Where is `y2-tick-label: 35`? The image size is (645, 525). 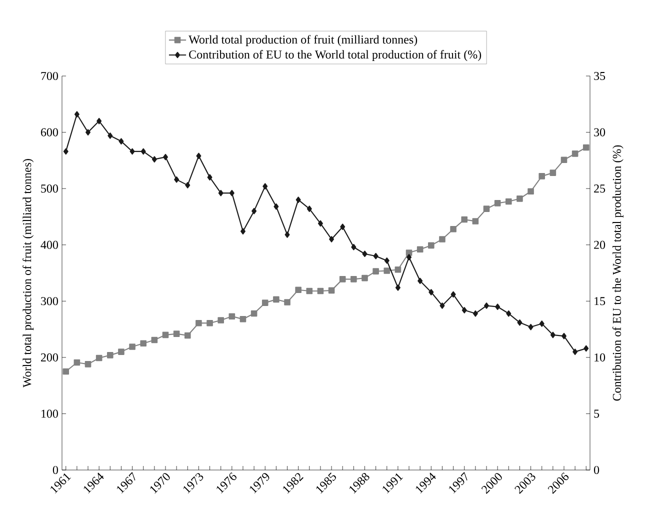
y2-tick-label: 35 is located at coordinates (600, 76).